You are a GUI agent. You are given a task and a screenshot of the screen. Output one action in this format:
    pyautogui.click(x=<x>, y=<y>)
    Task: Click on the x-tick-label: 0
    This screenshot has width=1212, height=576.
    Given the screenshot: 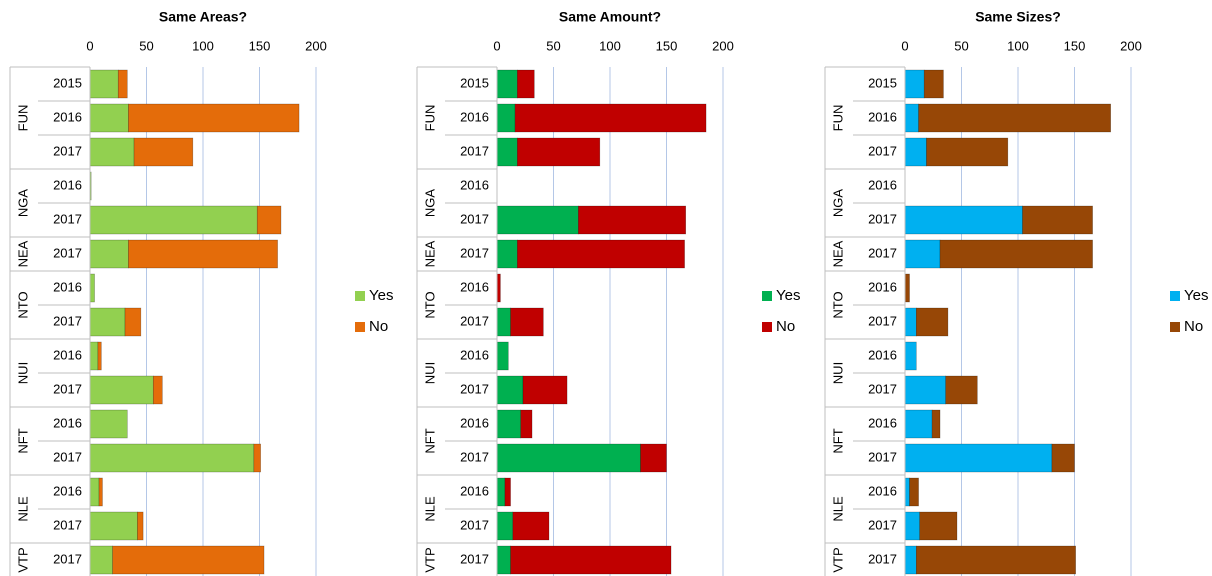 What is the action you would take?
    pyautogui.click(x=89, y=45)
    